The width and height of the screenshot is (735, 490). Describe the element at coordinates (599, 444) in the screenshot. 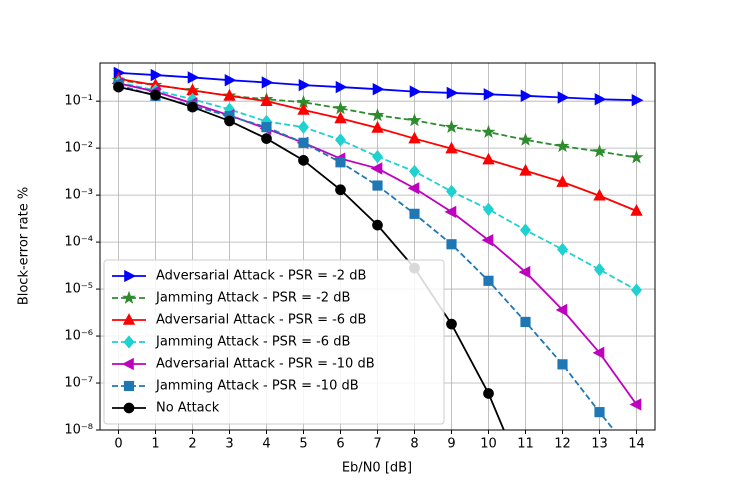

I see `x-tick-label: 13` at that location.